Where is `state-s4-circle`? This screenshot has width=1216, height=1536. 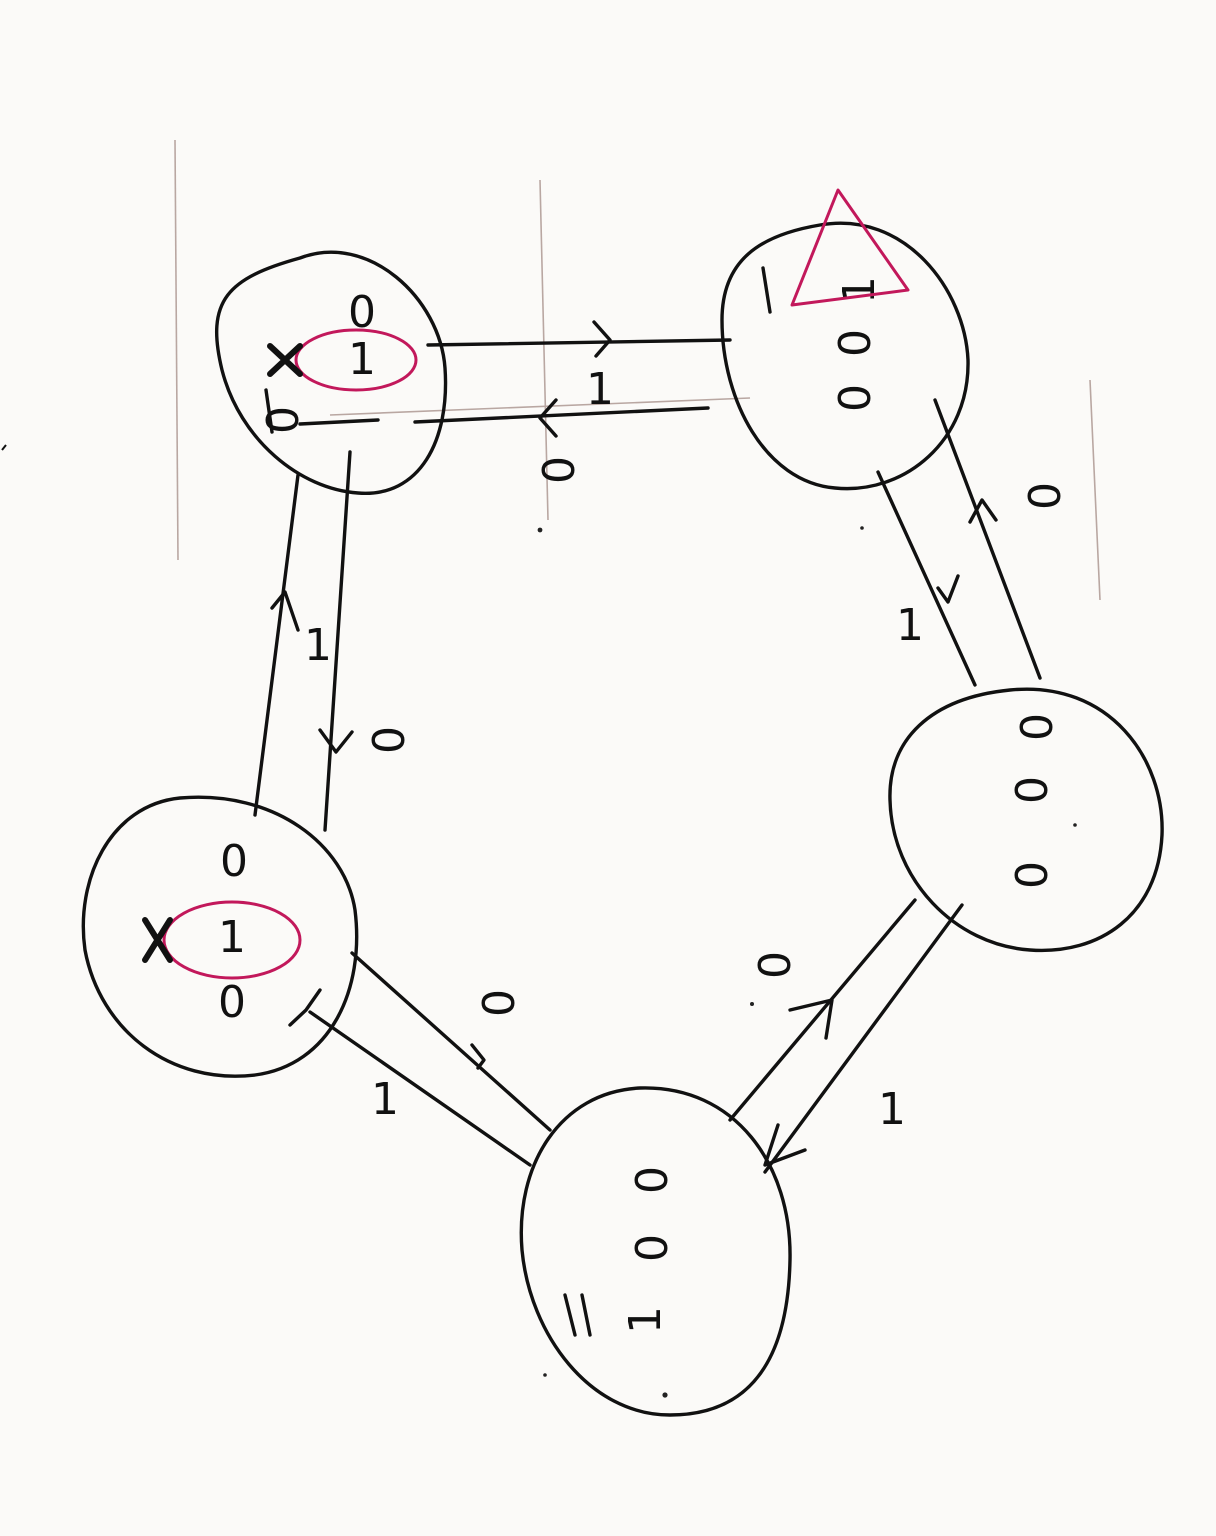
state-s4-circle is located at coordinates (655, 1251).